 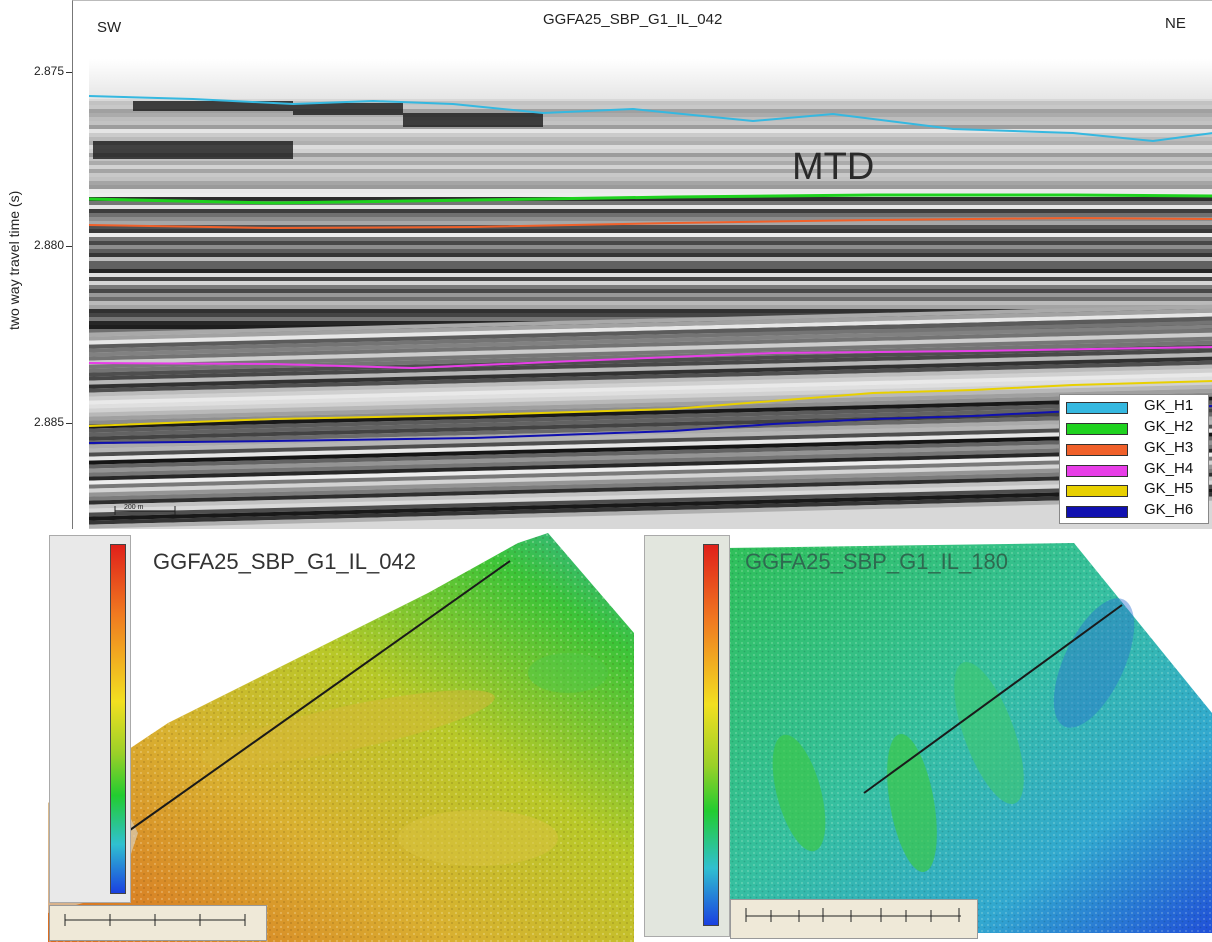 What do you see at coordinates (711, 735) in the screenshot?
I see `colorbar-right` at bounding box center [711, 735].